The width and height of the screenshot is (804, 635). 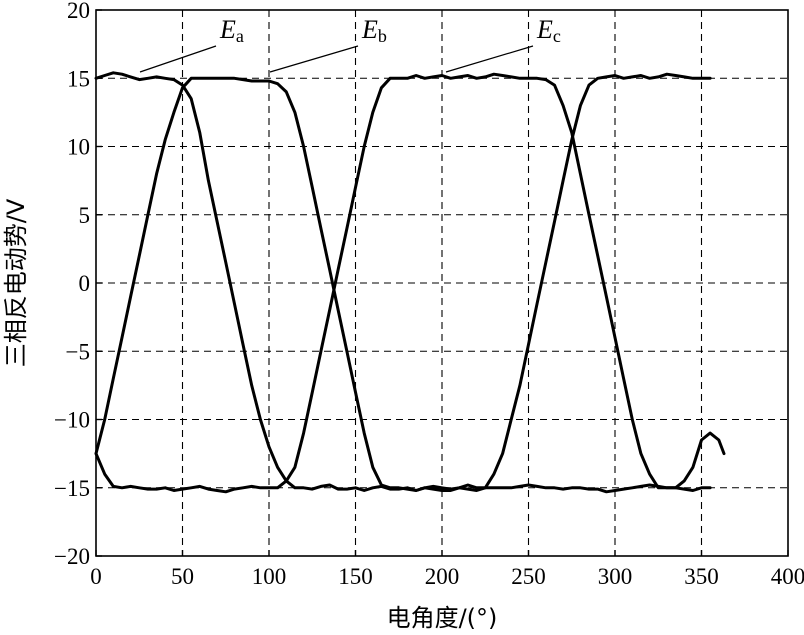 I want to click on y-tick-label-0: 0, so click(x=85, y=283).